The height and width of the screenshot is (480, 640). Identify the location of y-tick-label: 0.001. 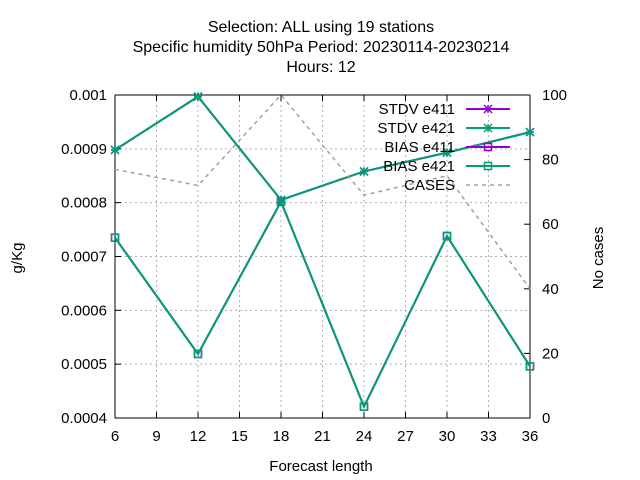
(88, 95).